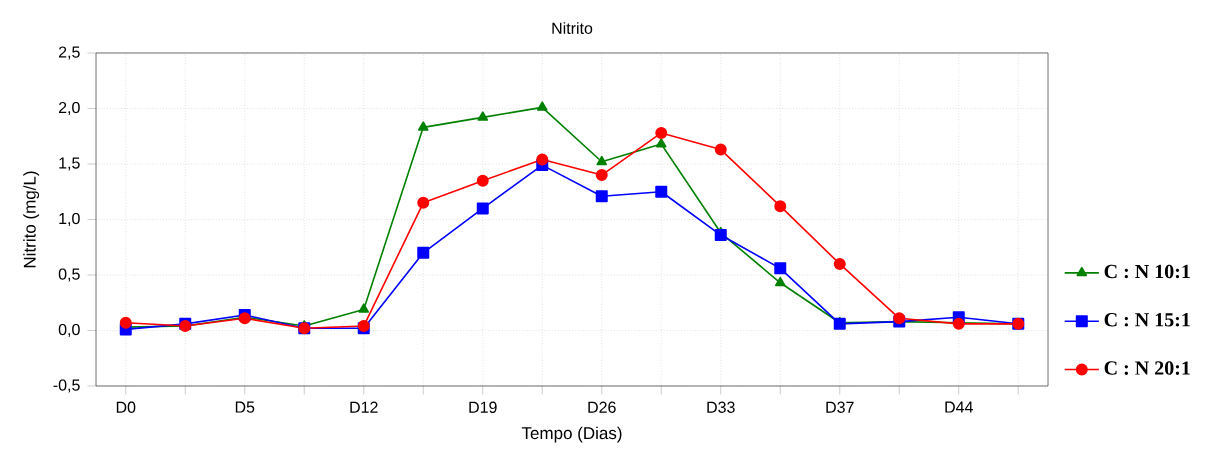 The height and width of the screenshot is (460, 1230). Describe the element at coordinates (69, 275) in the screenshot. I see `y-tick-label: 0,5` at that location.